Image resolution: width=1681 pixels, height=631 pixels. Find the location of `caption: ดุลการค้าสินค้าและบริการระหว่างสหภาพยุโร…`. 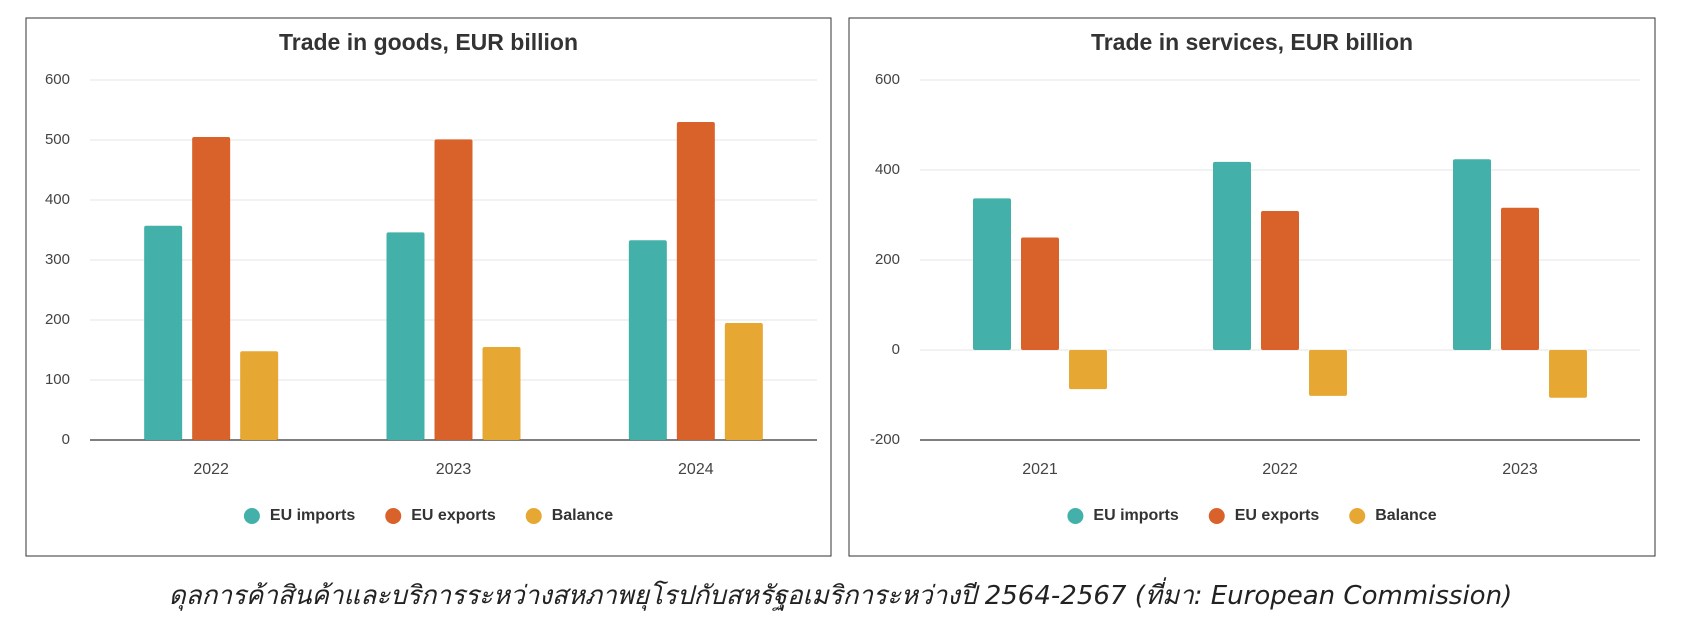

caption: ดุลการค้าสินค้าและบริการระหว่างสหภาพยุโร… is located at coordinates (840, 596).